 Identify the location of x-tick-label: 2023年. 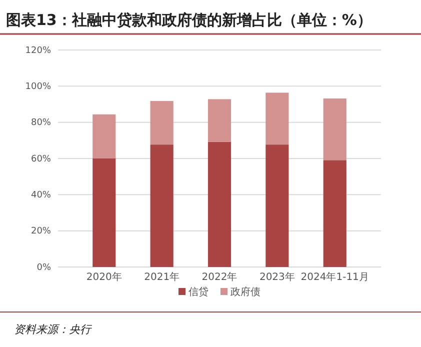
(277, 277).